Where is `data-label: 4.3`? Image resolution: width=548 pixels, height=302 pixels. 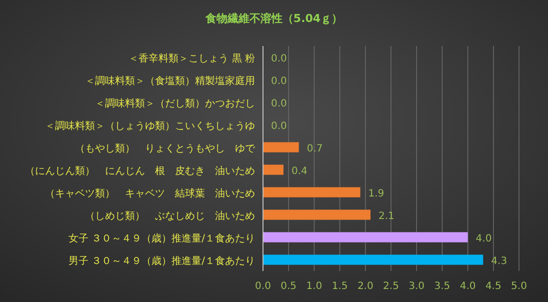
data-label: 4.3 is located at coordinates (499, 261).